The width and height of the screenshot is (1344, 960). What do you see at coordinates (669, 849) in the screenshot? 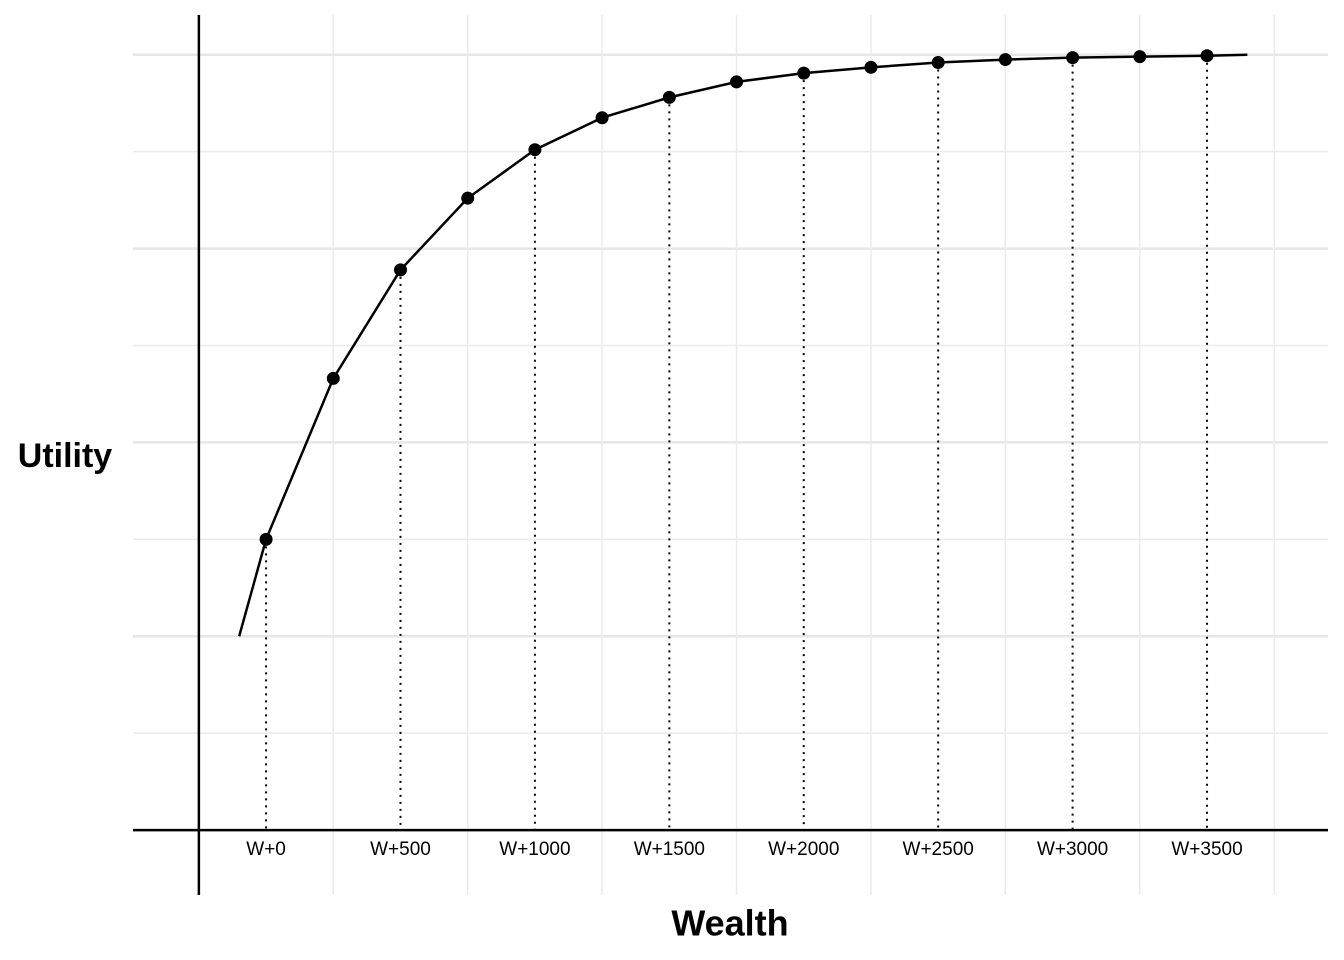
I see `x-tick-label: W+1500` at bounding box center [669, 849].